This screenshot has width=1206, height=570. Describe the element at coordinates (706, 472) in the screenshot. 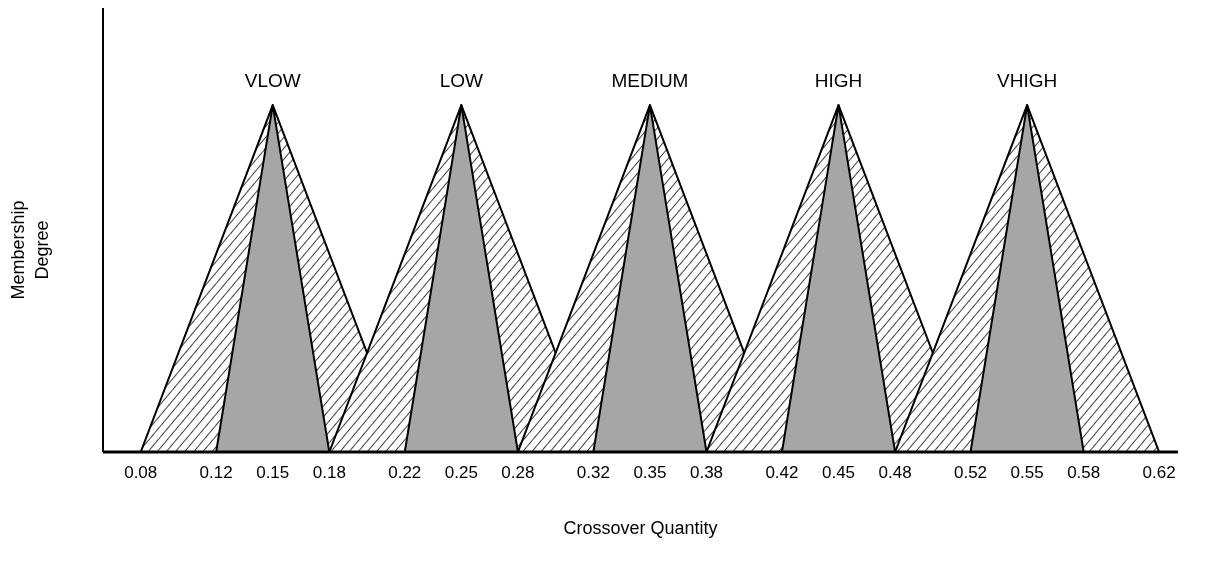

I see `x-tick-label: 0.38` at that location.